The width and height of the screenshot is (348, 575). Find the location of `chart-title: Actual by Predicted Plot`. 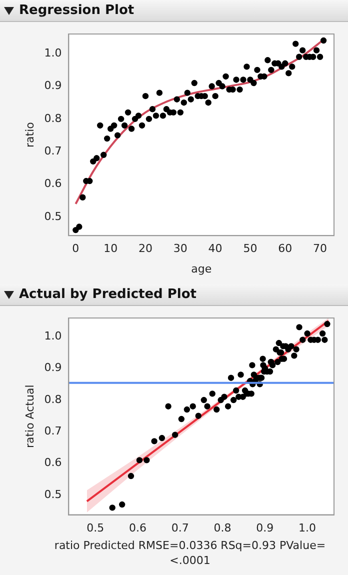

chart-title: Actual by Predicted Plot is located at coordinates (108, 294).